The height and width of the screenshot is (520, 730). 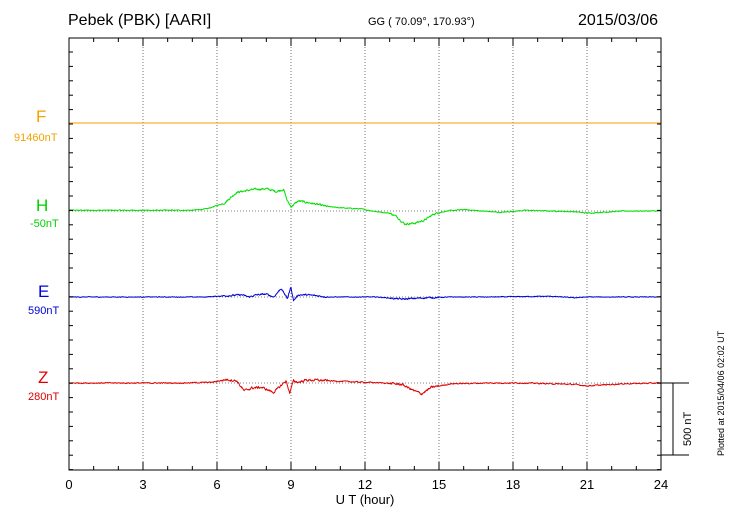 What do you see at coordinates (439, 484) in the screenshot?
I see `x-tick-label: 15` at bounding box center [439, 484].